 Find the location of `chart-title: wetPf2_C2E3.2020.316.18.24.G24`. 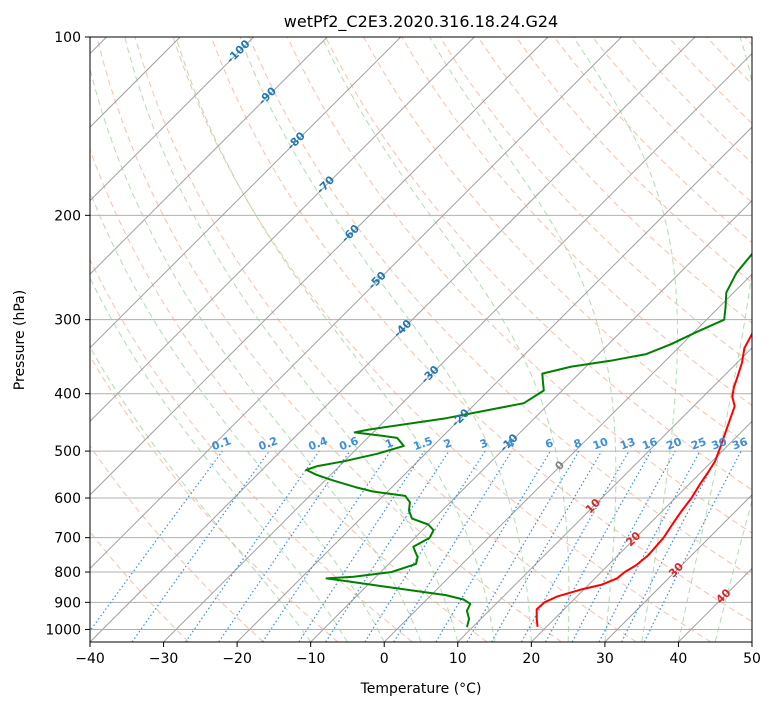

chart-title: wetPf2_C2E3.2020.316.18.24.G24 is located at coordinates (421, 22).